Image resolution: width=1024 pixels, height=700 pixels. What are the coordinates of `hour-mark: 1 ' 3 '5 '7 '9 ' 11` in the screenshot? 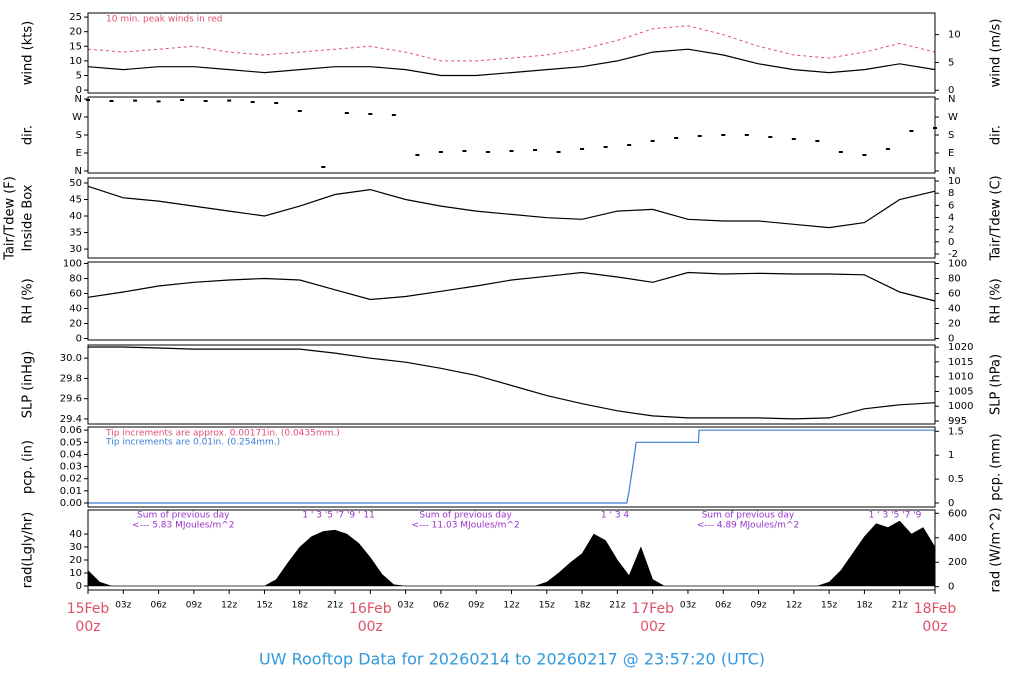 It's located at (338, 516).